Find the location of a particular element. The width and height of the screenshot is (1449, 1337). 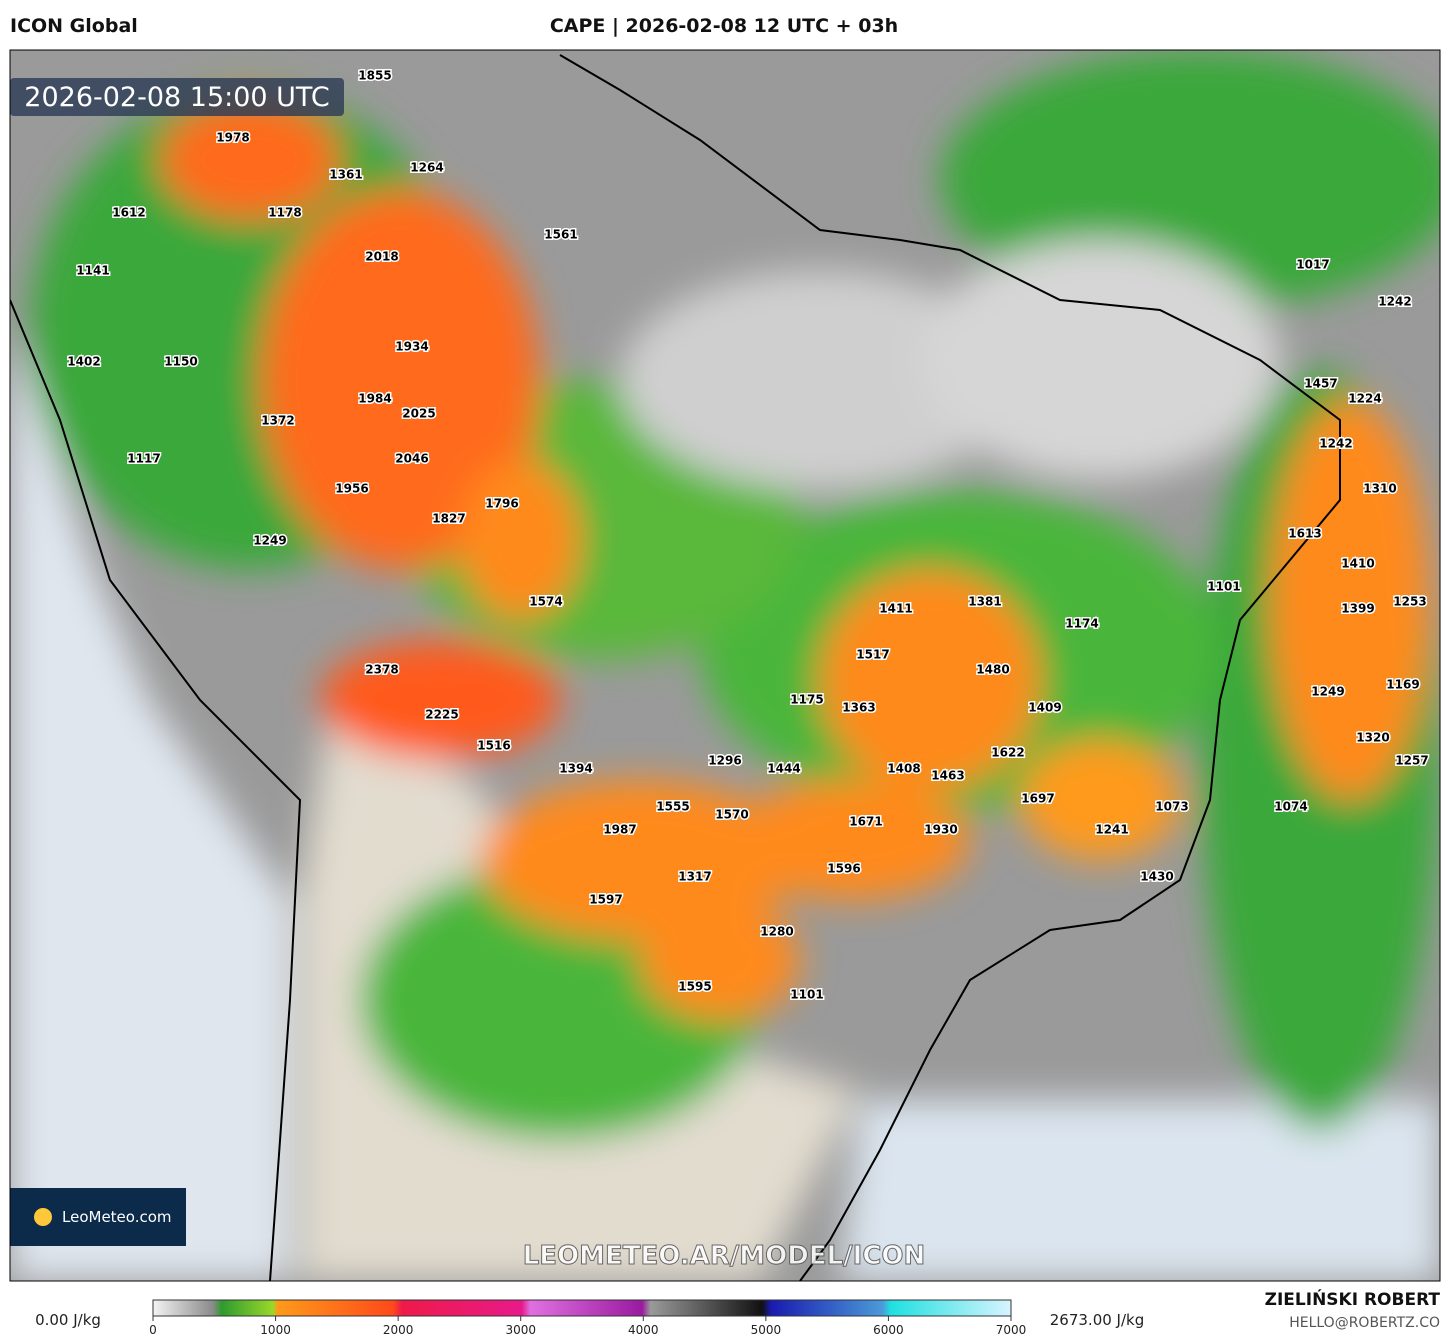

value-label: 1253 is located at coordinates (1409, 602).